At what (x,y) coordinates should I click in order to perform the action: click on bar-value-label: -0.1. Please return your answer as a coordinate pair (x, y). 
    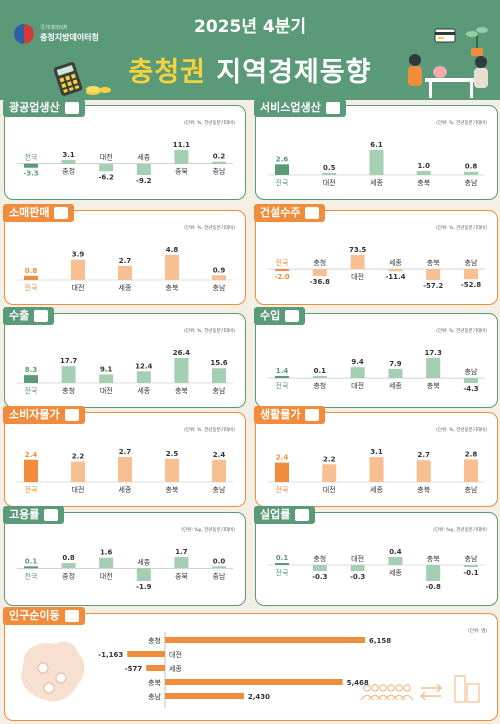
    Looking at the image, I should click on (470, 573).